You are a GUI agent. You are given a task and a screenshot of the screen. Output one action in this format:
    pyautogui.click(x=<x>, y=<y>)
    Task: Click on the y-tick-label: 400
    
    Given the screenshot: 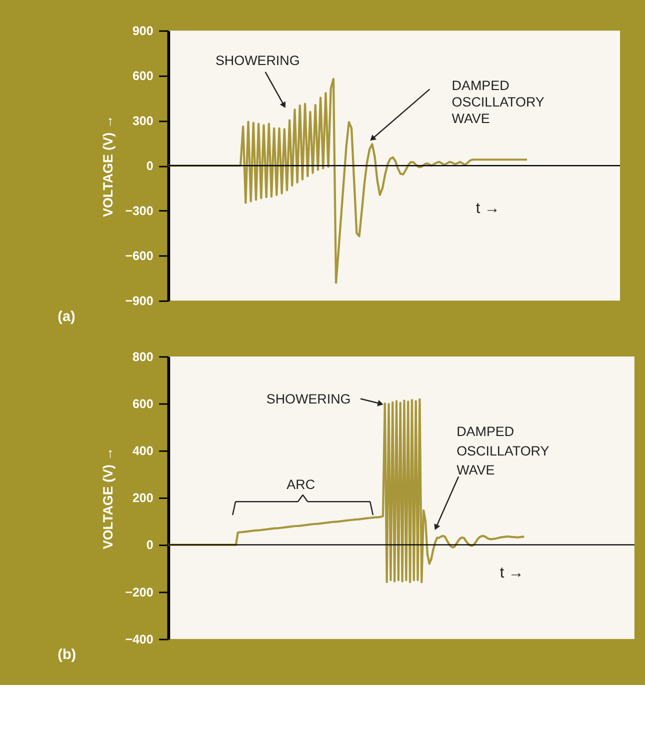 What is the action you would take?
    pyautogui.click(x=143, y=451)
    